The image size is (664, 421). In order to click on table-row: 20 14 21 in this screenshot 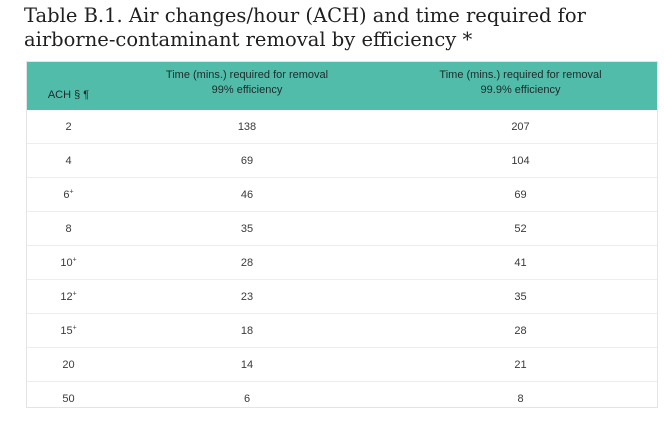, I will do `click(342, 364)`.